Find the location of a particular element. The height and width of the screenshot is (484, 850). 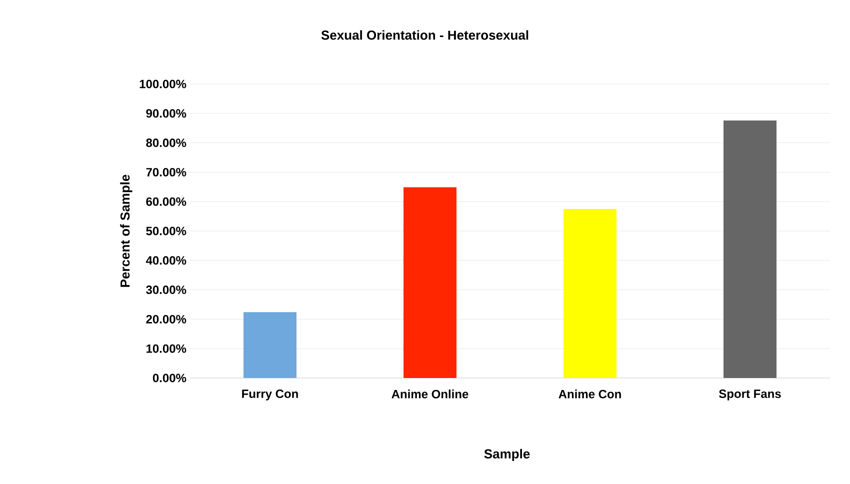

chart-title: Sexual Orientation - Heterosexual is located at coordinates (424, 35).